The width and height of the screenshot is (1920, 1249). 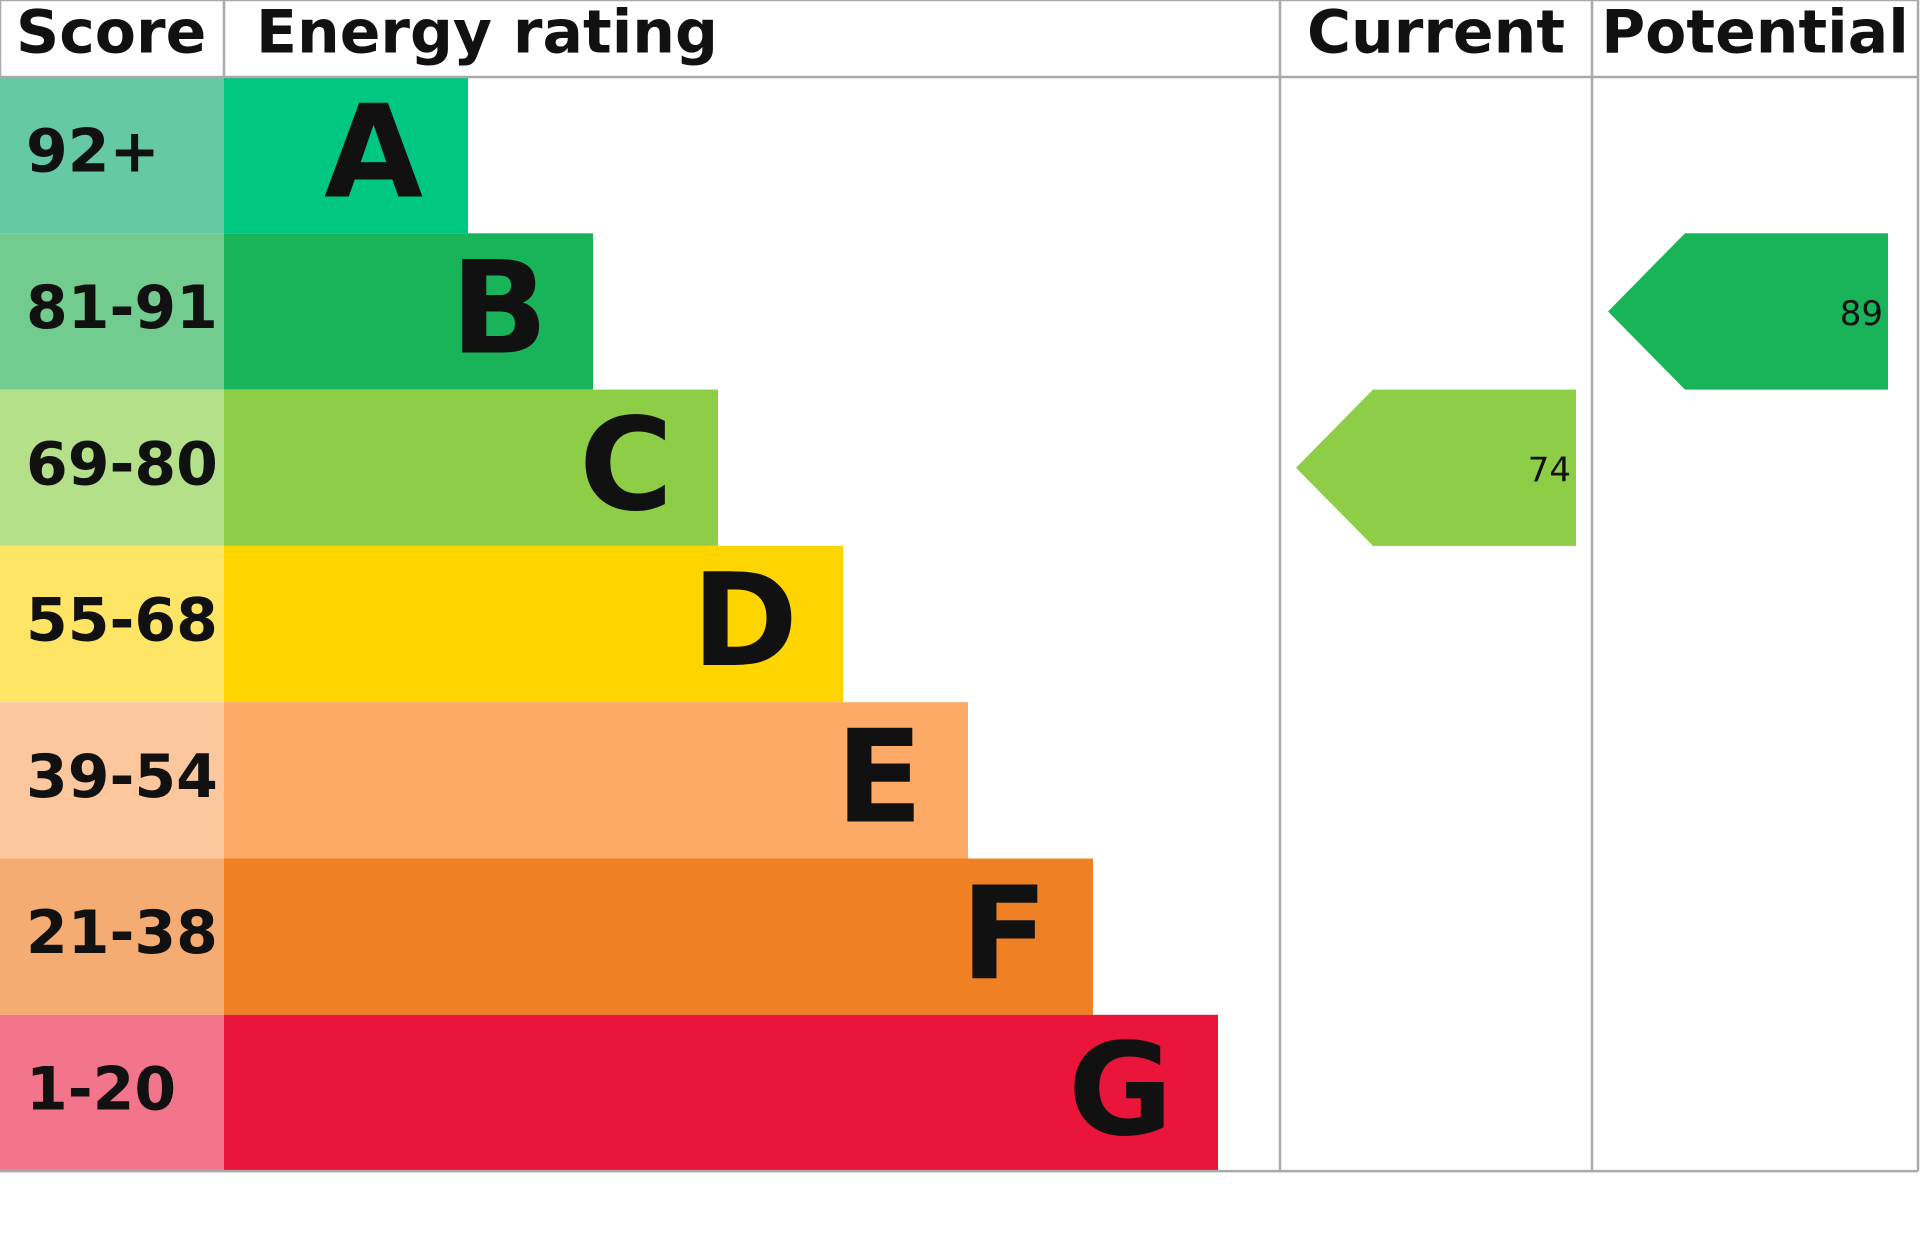 What do you see at coordinates (122, 933) in the screenshot?
I see `score-label: 21-38` at bounding box center [122, 933].